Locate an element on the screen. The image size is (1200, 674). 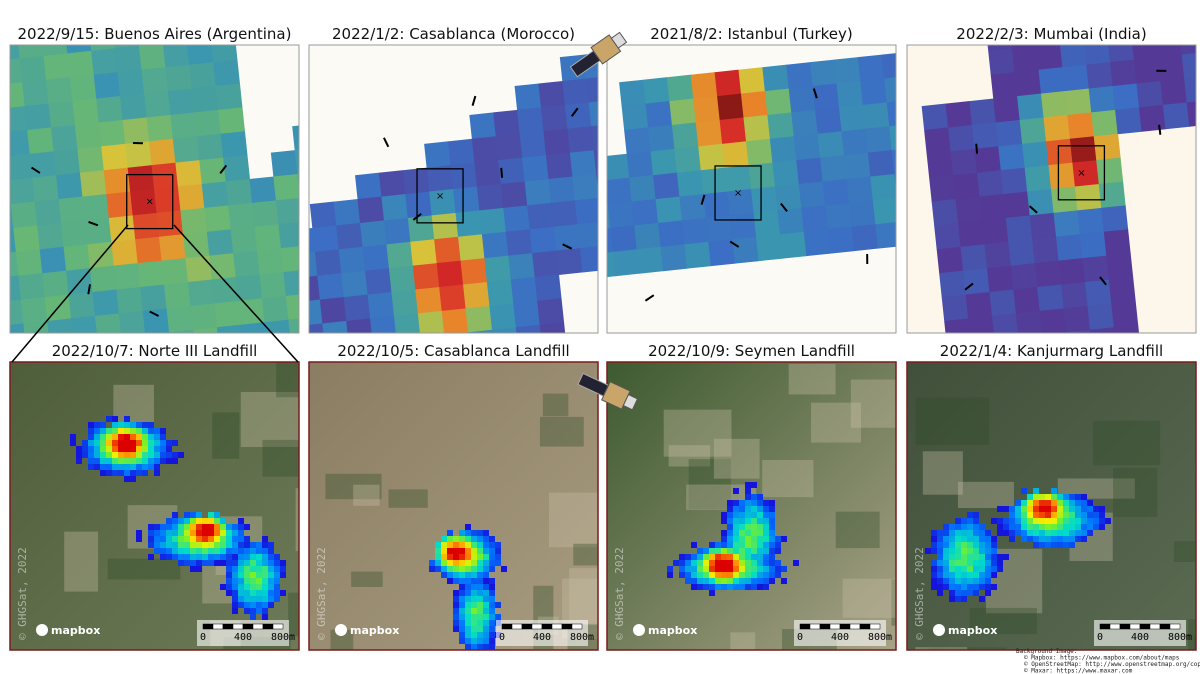
scale-label: 0 is located at coordinates (1100, 637).